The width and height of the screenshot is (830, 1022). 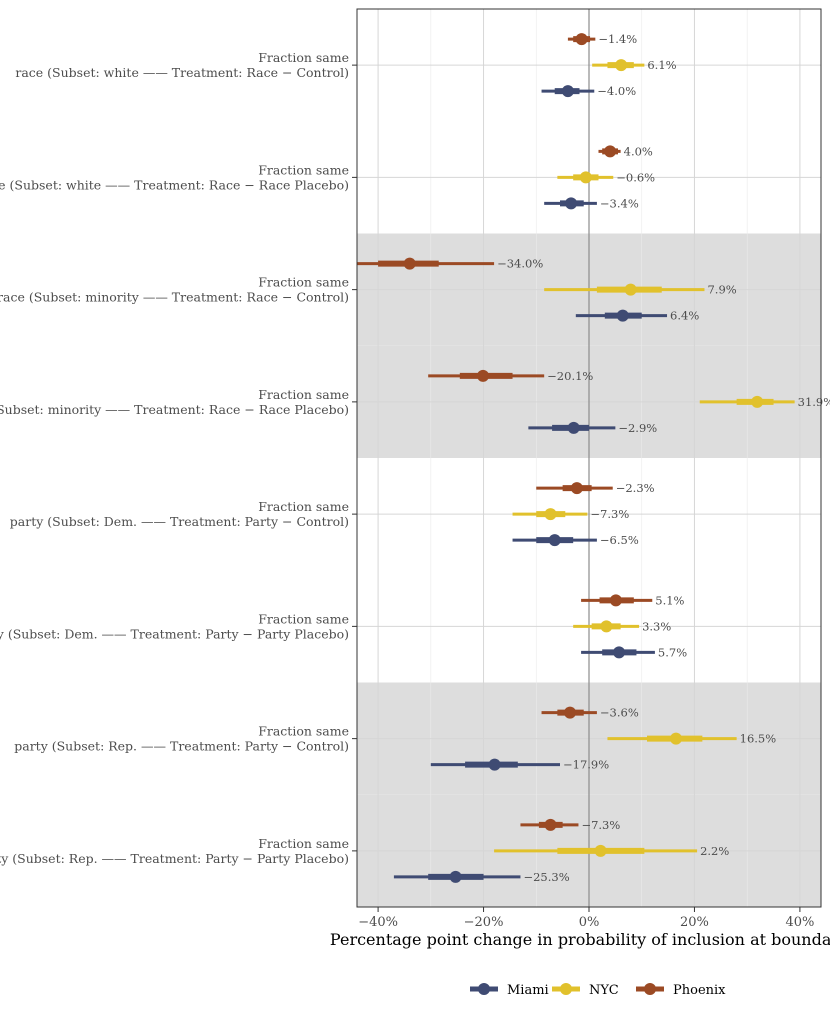 I want to click on nyc-value-label: 6.1%, so click(x=661, y=65).